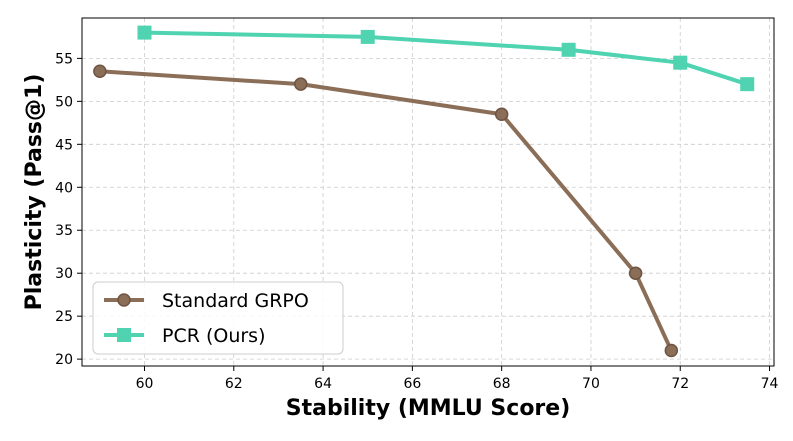  I want to click on x-tick-label: 68, so click(502, 384).